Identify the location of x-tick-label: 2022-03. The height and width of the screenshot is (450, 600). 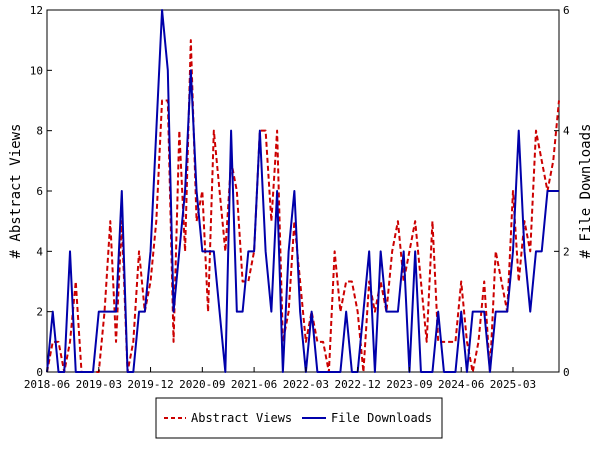
(306, 384).